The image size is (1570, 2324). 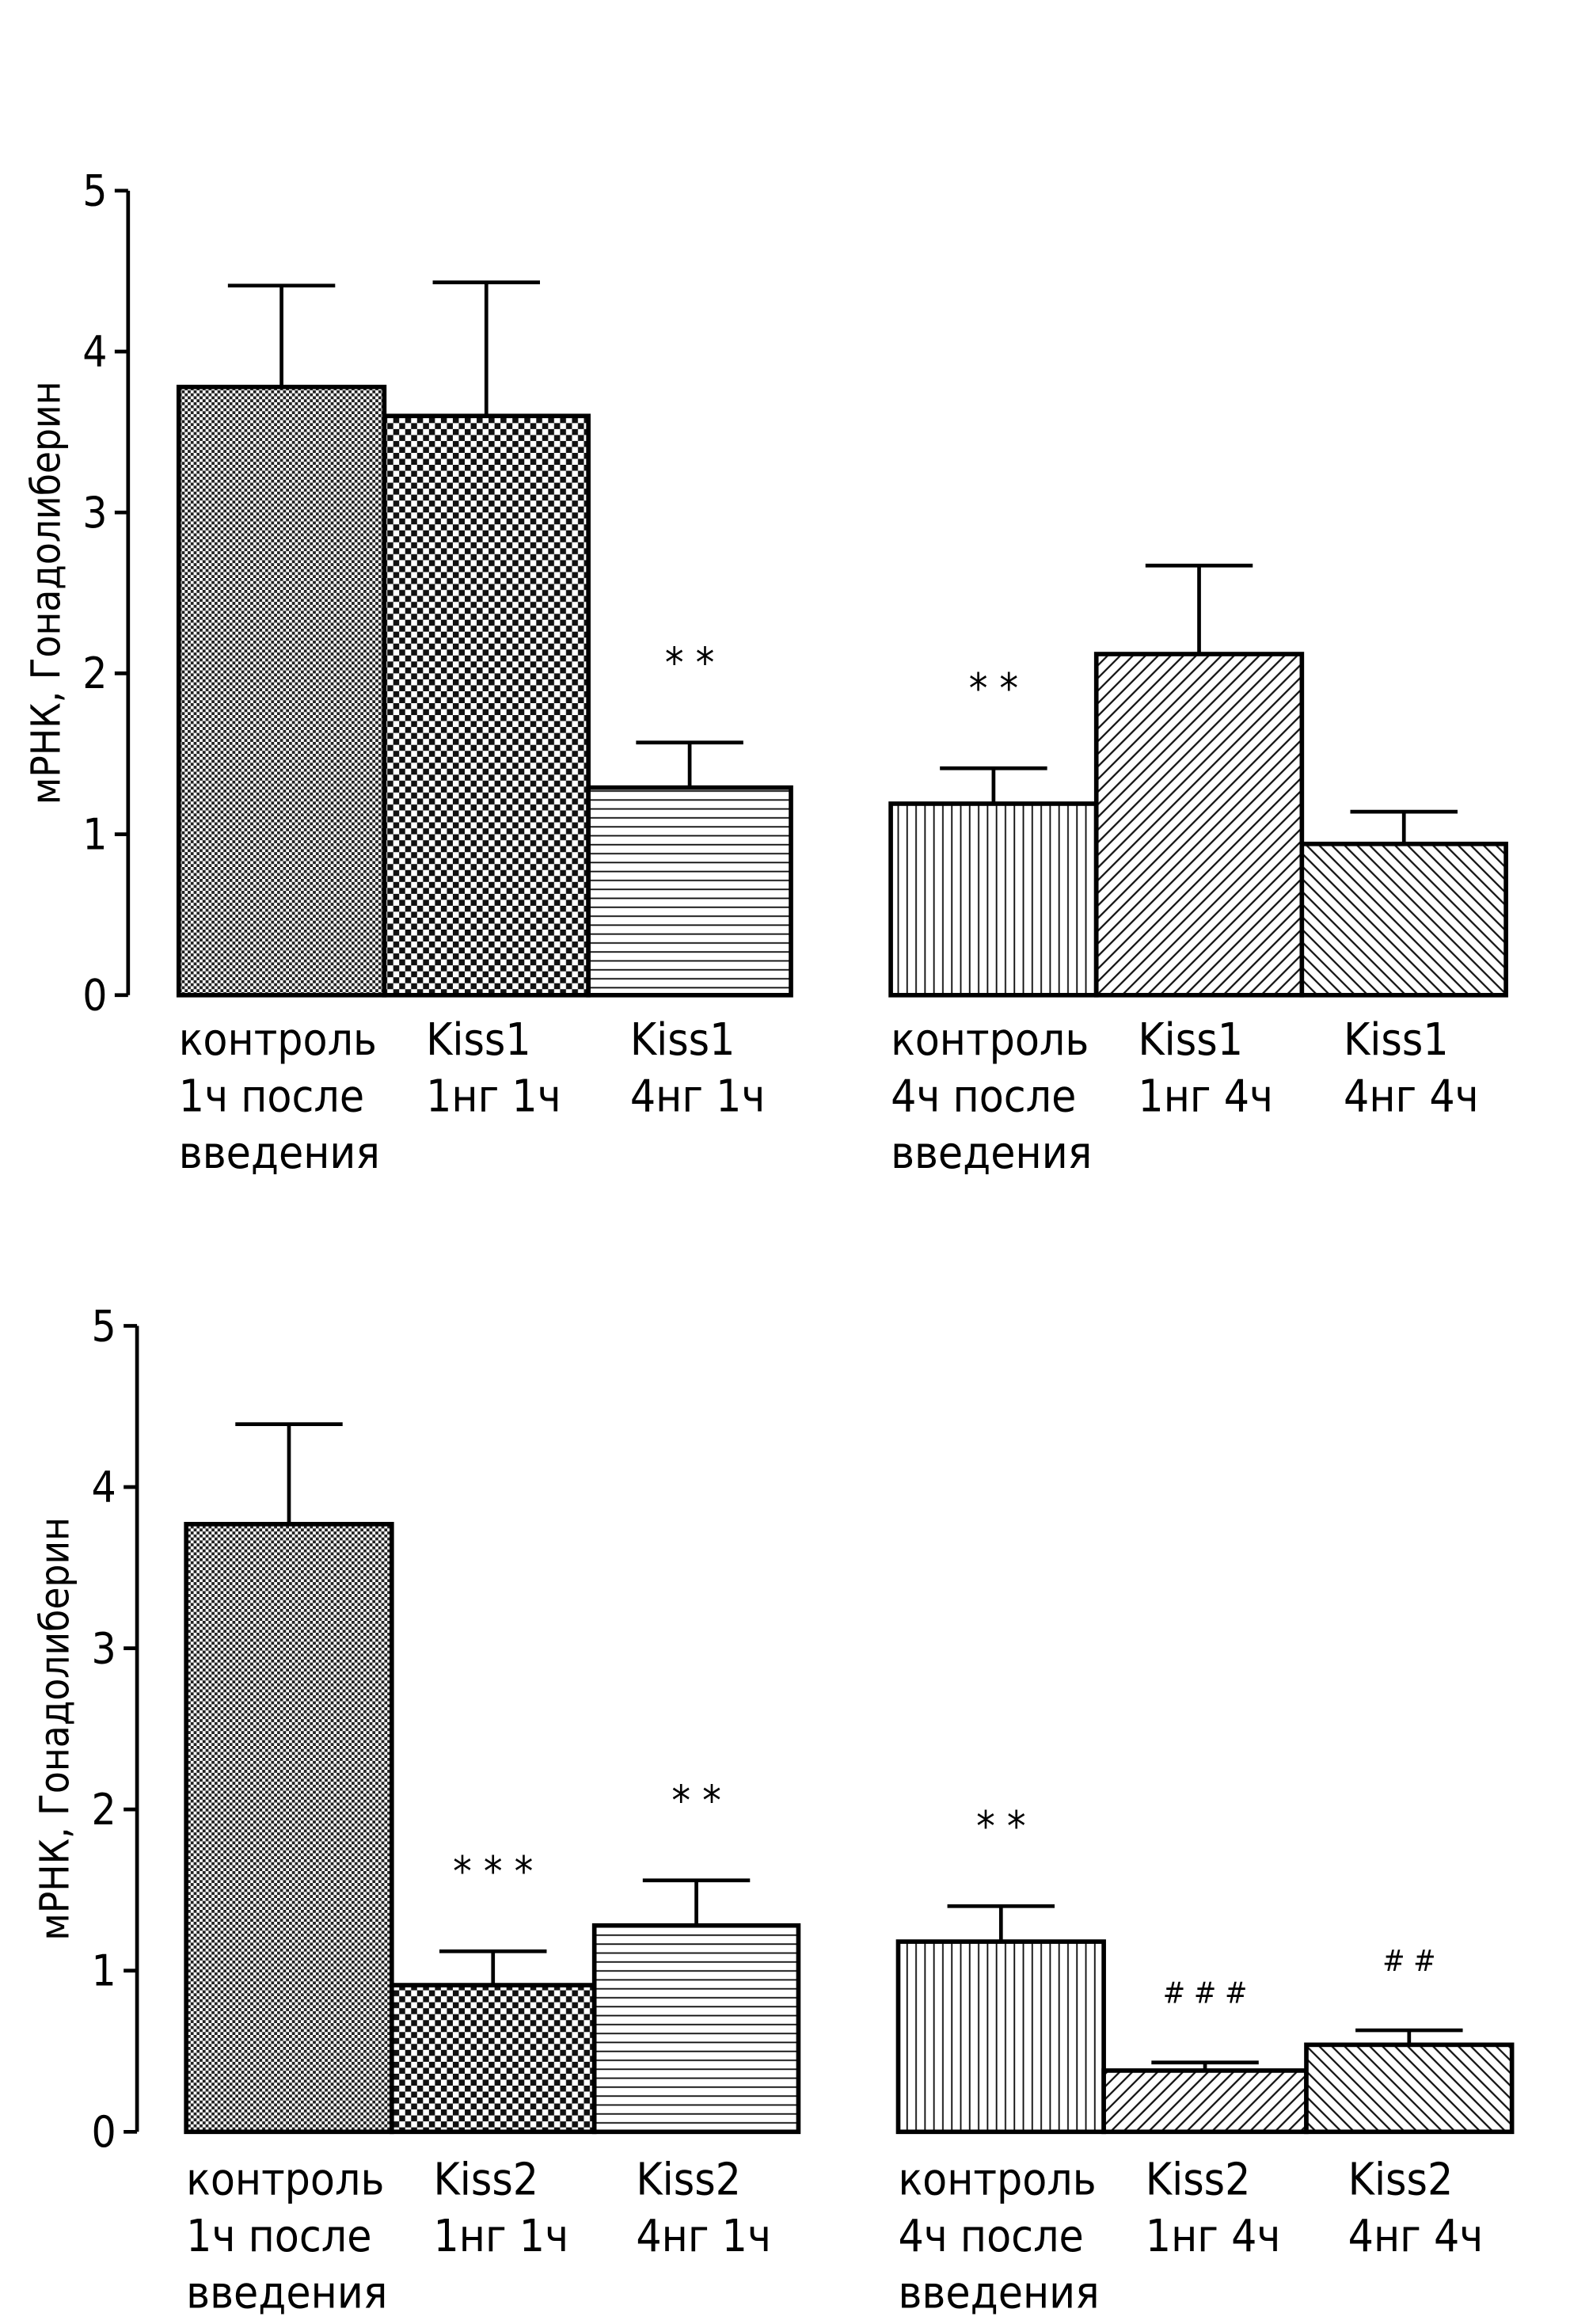 I want to click on significance-label: * * *, so click(x=493, y=1872).